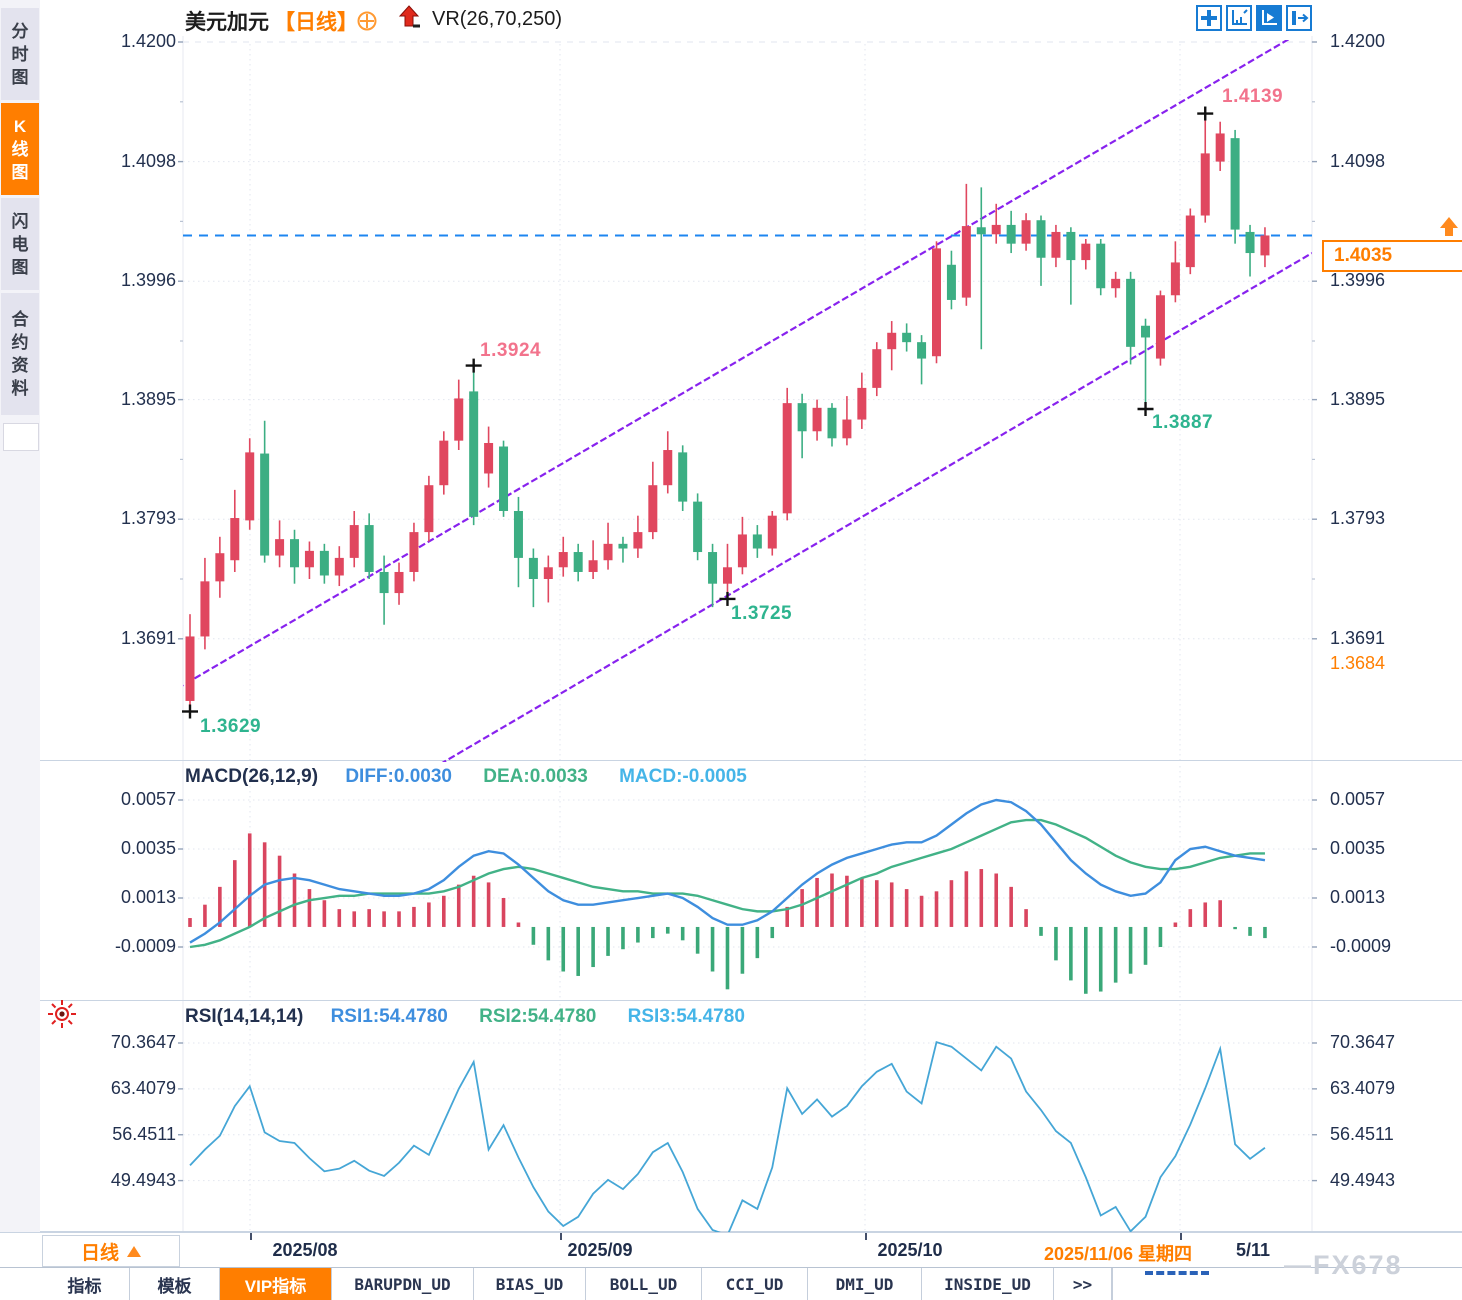 The image size is (1462, 1300). What do you see at coordinates (1209, 18) in the screenshot?
I see `move-crosshair-icon` at bounding box center [1209, 18].